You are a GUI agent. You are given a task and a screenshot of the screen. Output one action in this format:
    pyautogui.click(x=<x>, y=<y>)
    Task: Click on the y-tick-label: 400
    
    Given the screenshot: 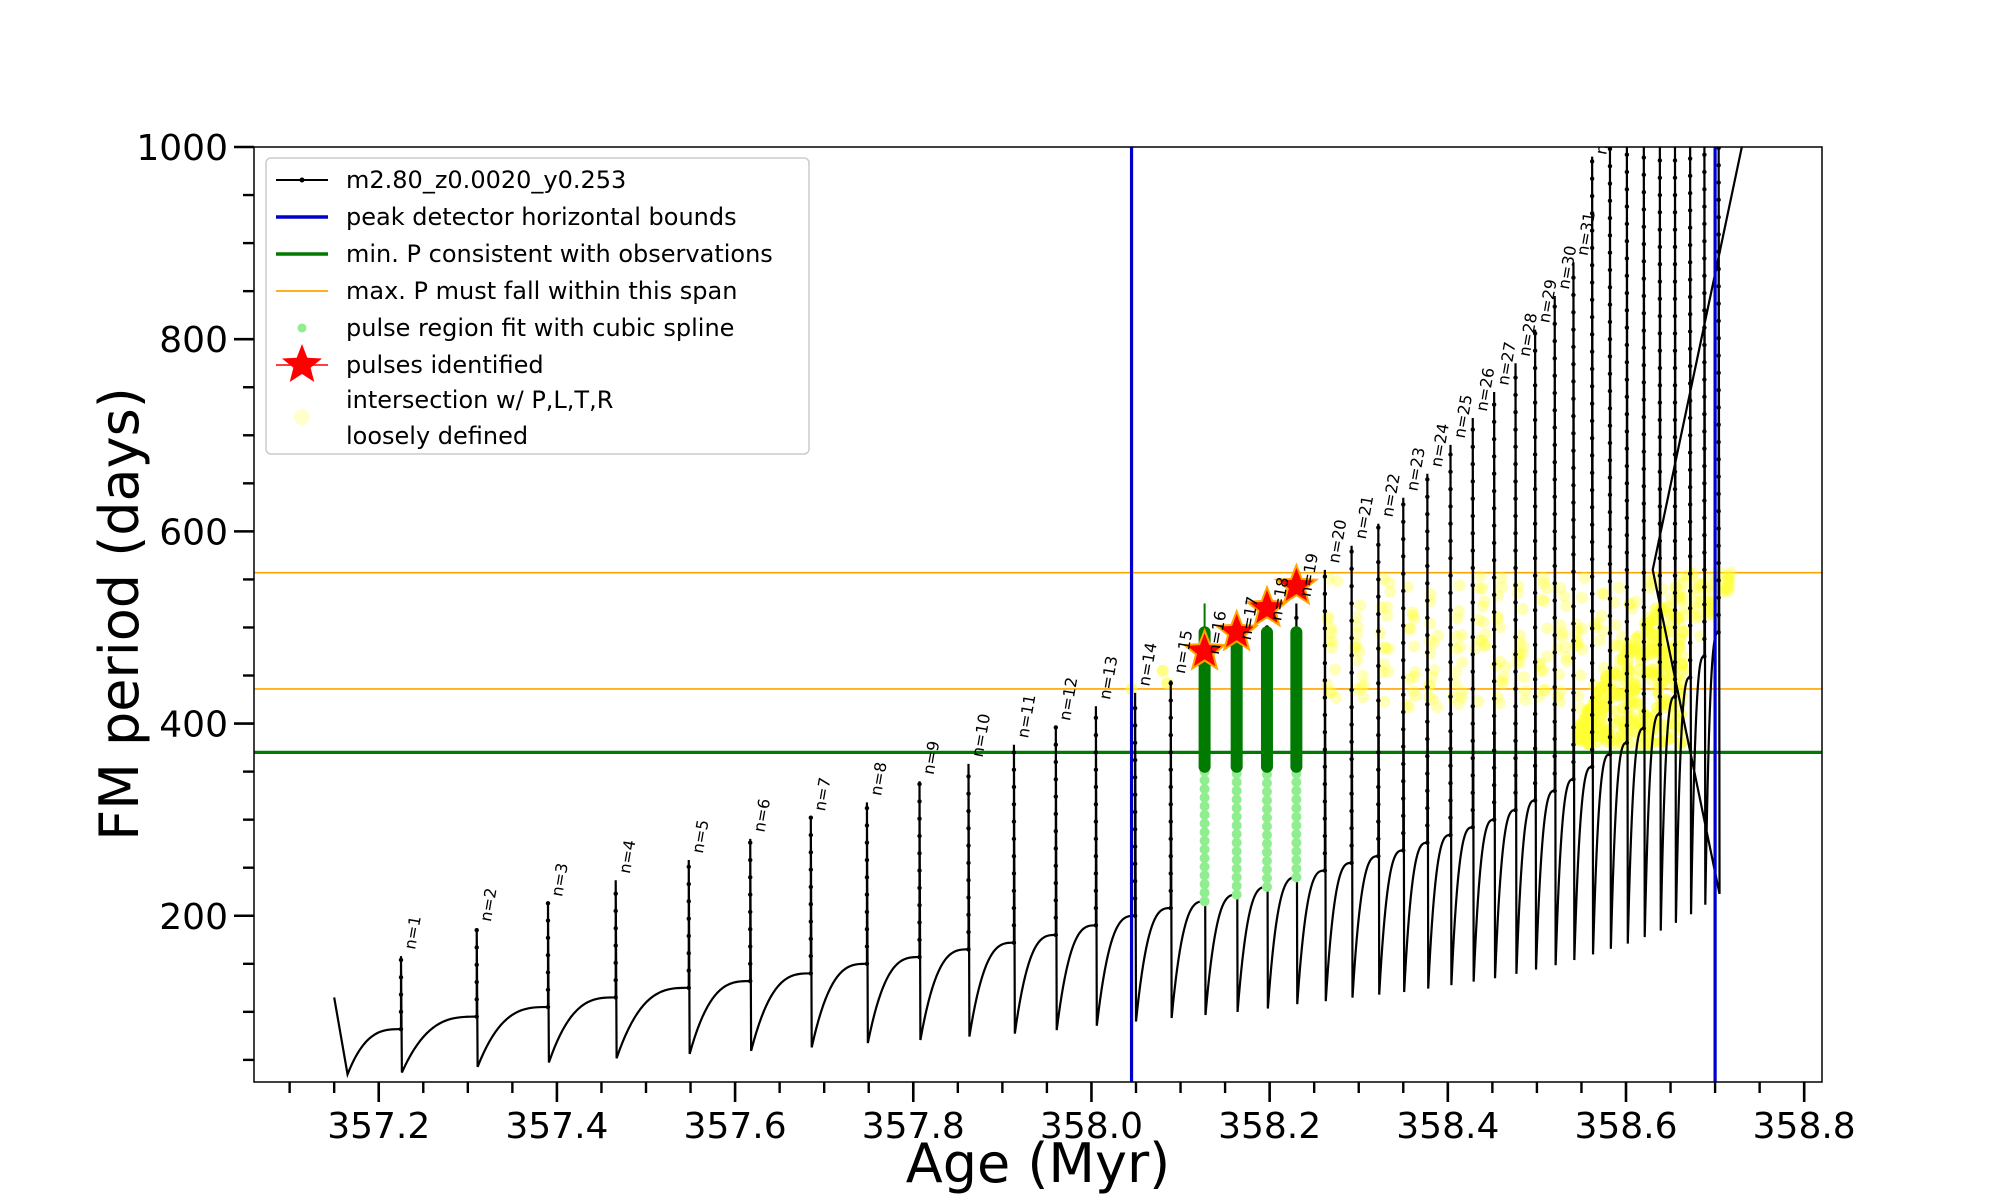 What is the action you would take?
    pyautogui.click(x=193, y=725)
    